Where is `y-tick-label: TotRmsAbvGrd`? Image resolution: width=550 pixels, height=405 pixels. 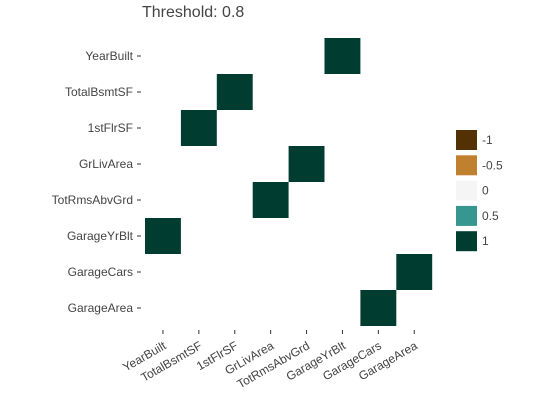 y-tick-label: TotRmsAbvGrd is located at coordinates (92, 200).